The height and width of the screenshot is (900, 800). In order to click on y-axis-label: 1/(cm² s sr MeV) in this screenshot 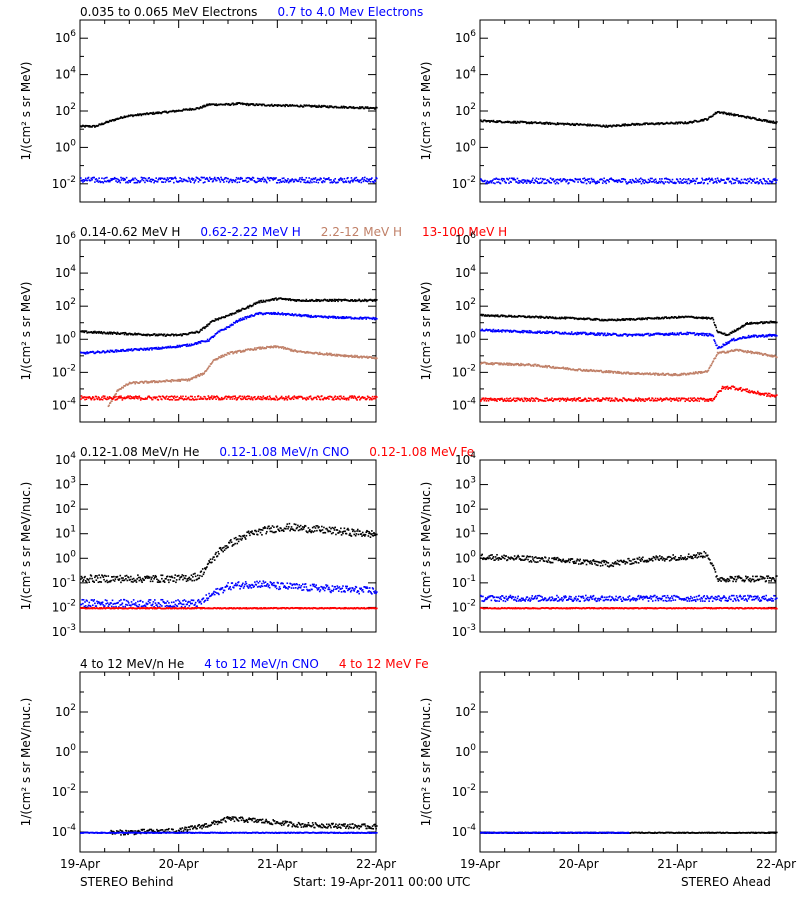, I will do `click(26, 331)`.